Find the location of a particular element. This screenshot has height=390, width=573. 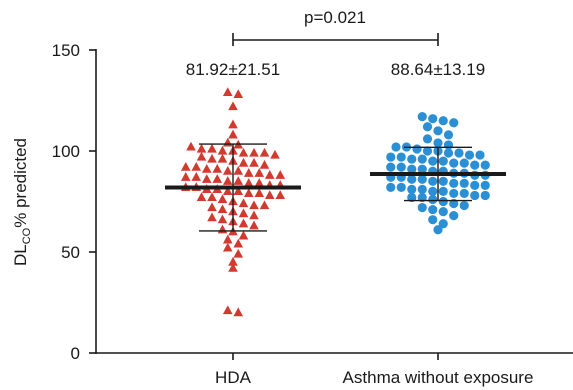

y-axis-title-rest: % predicted is located at coordinates (20, 183).